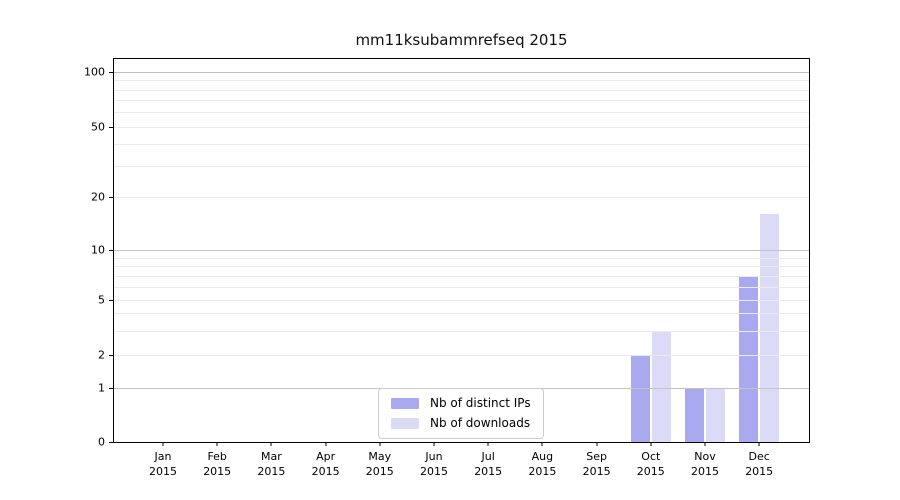 This screenshot has width=900, height=500. Describe the element at coordinates (405, 423) in the screenshot. I see `downloads-swatch` at that location.